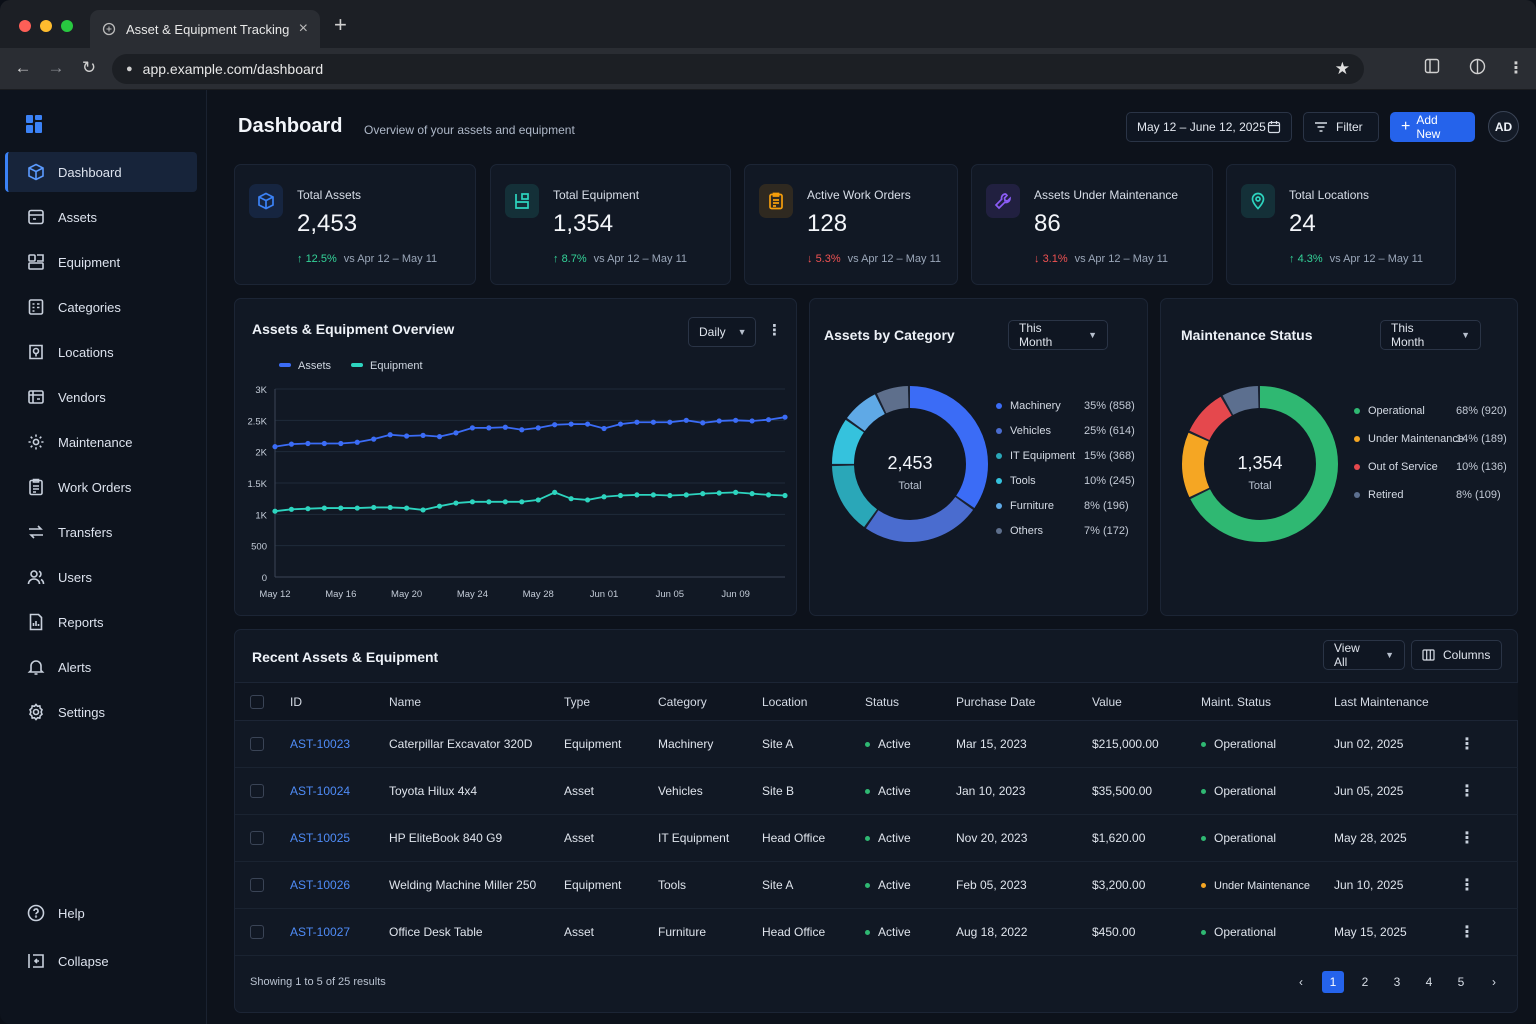  Describe the element at coordinates (101, 442) in the screenshot. I see `sidebar-item-maintenance: Maintenance` at that location.